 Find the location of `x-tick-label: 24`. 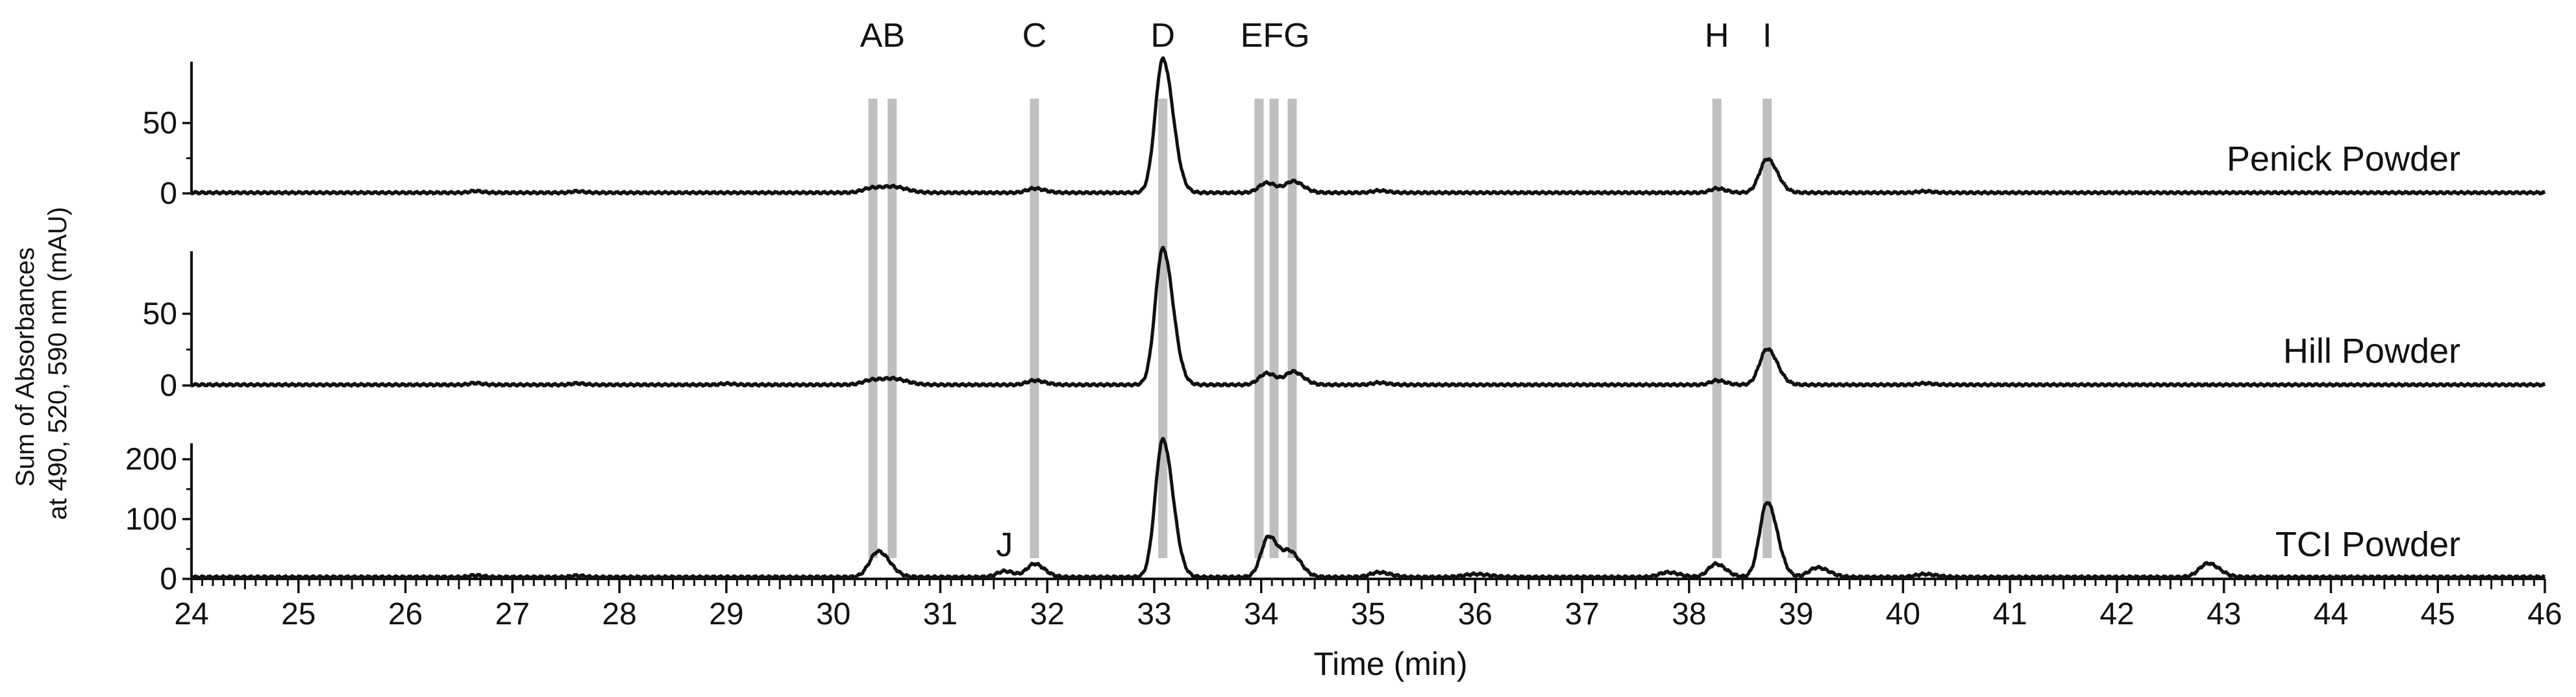

x-tick-label: 24 is located at coordinates (191, 614).